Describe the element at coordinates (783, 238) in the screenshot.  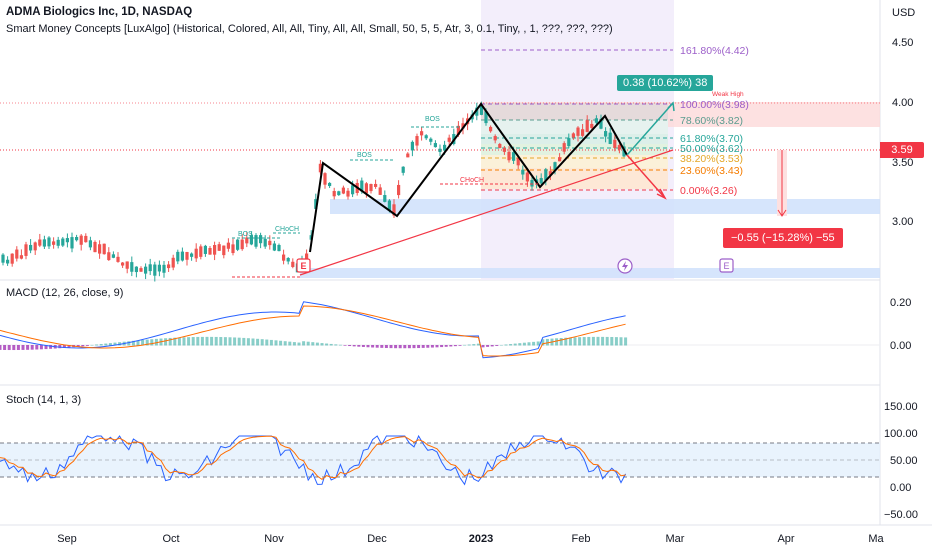
I see `loss-measure-box: −0.55 (−15.28%) −55` at that location.